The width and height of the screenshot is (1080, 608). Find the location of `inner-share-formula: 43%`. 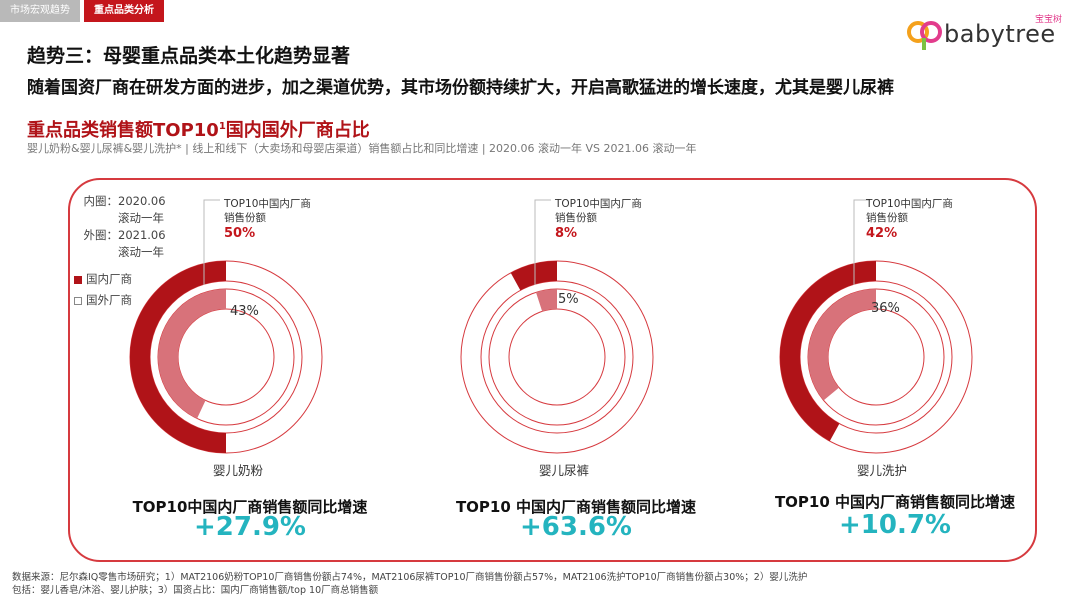

inner-share-formula: 43% is located at coordinates (244, 311).